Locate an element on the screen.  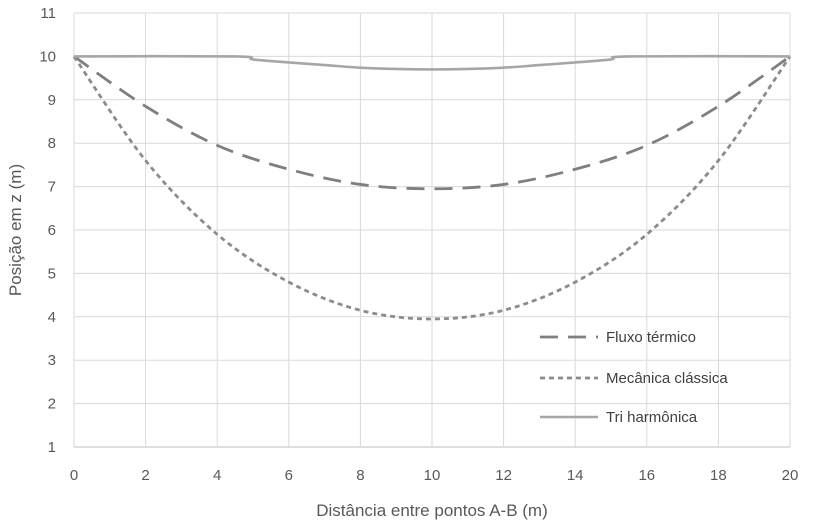
y-tick-labels: 1 2 3 4 5 6 7 8 9 10 11 is located at coordinates (47, 230).